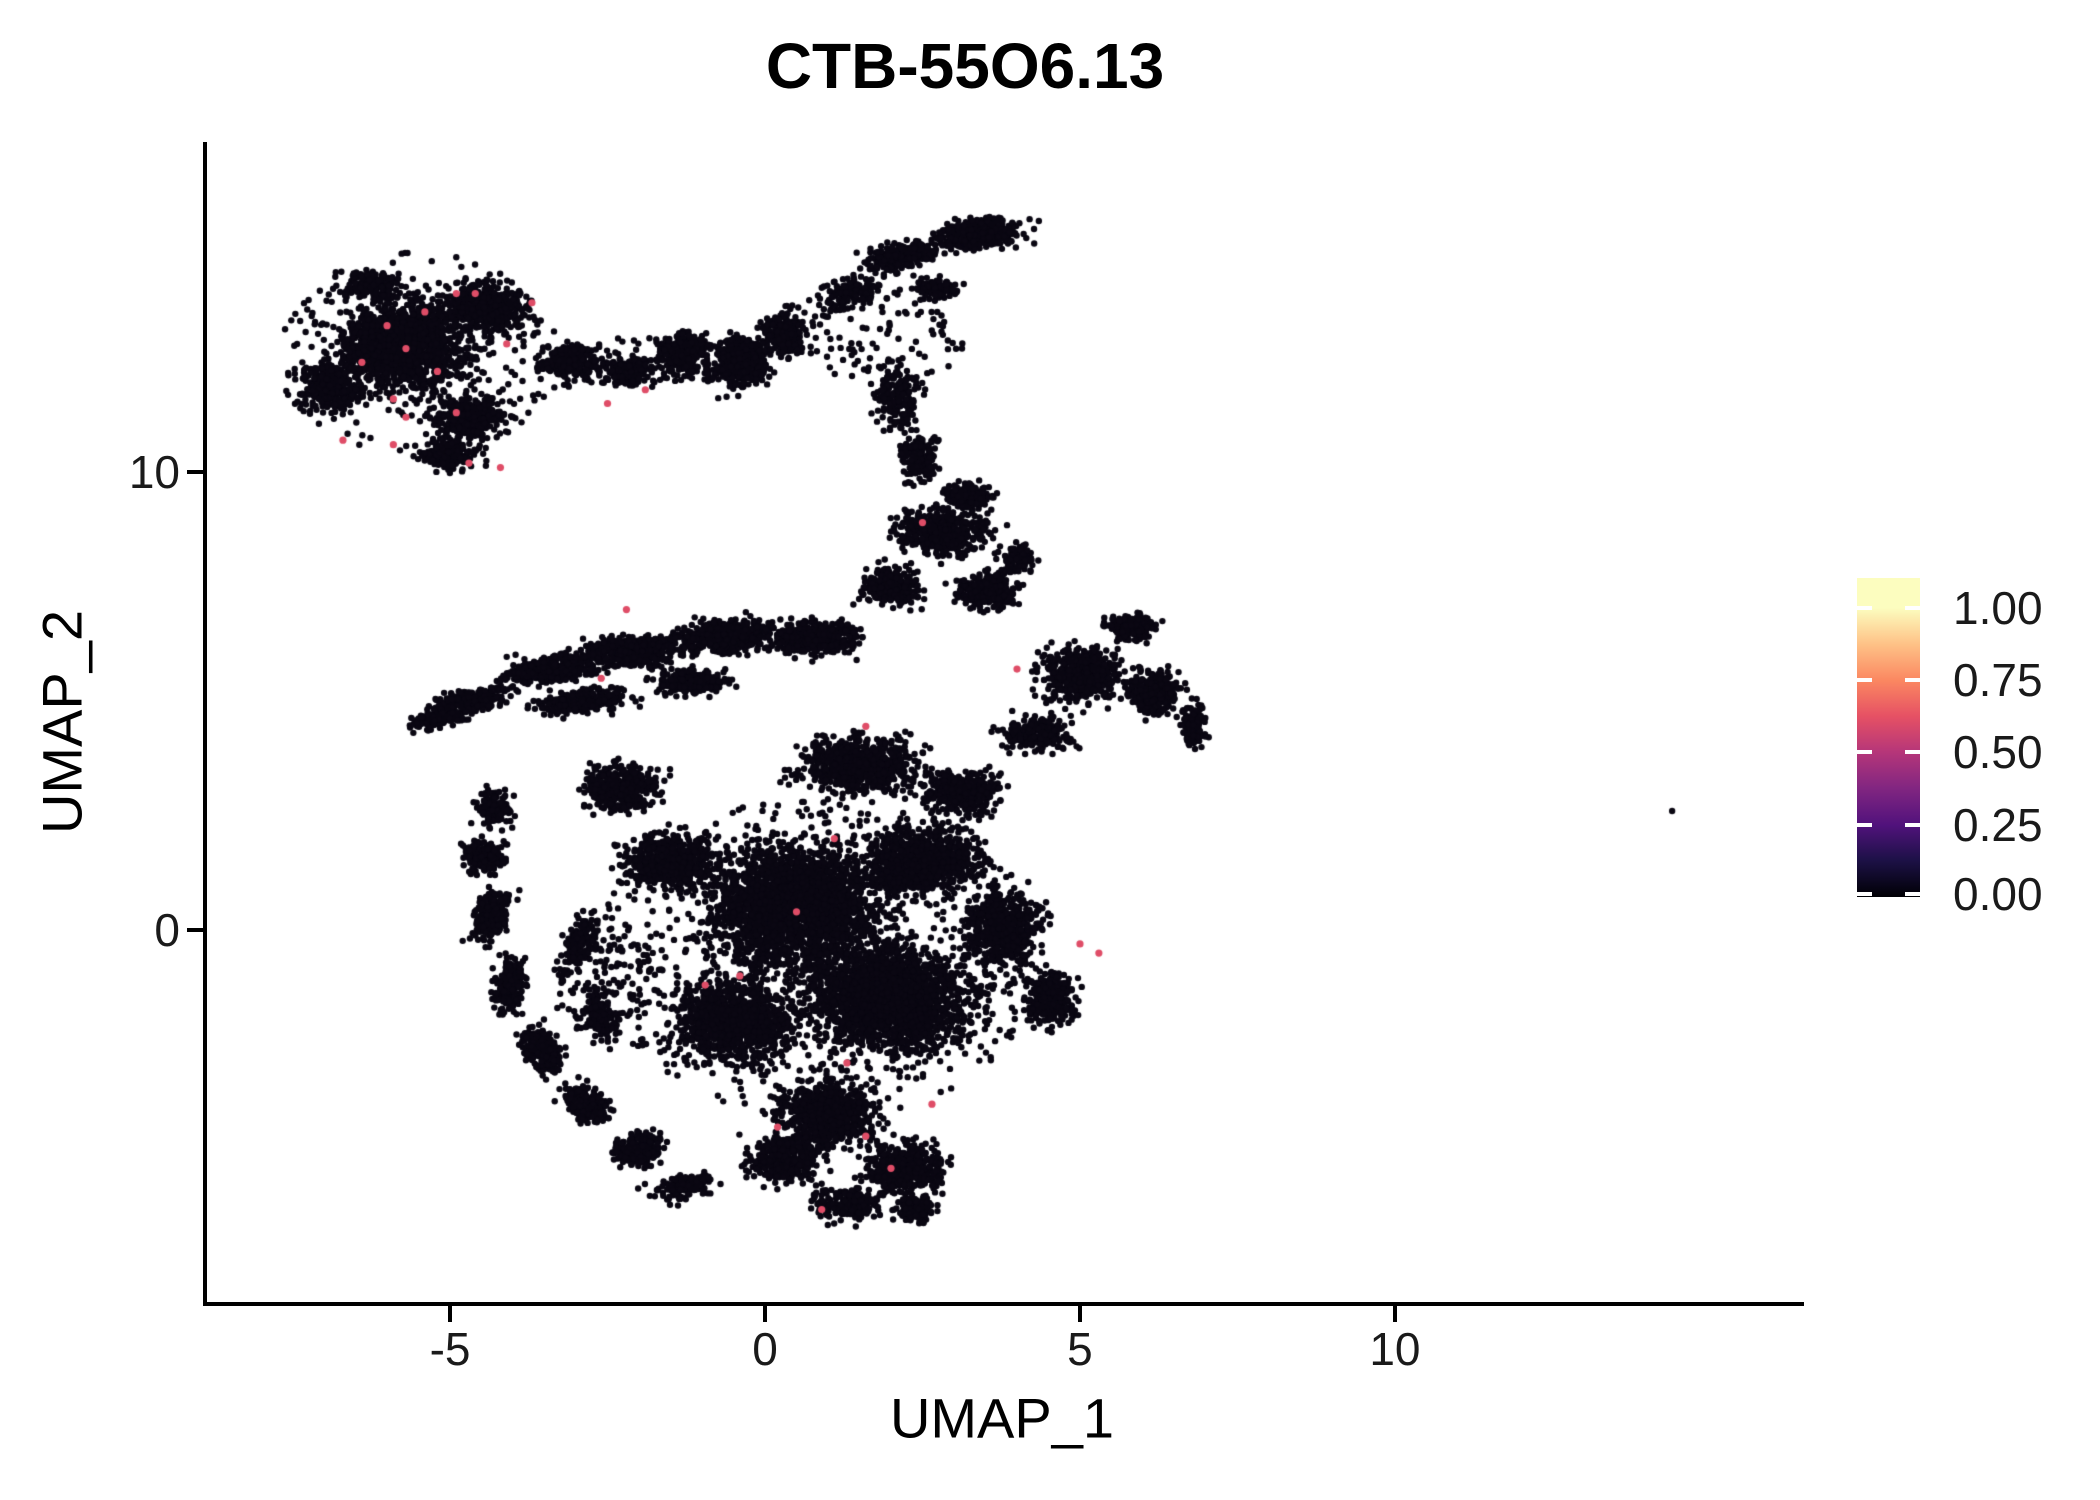  I want to click on x-axis-line, so click(1003, 1304).